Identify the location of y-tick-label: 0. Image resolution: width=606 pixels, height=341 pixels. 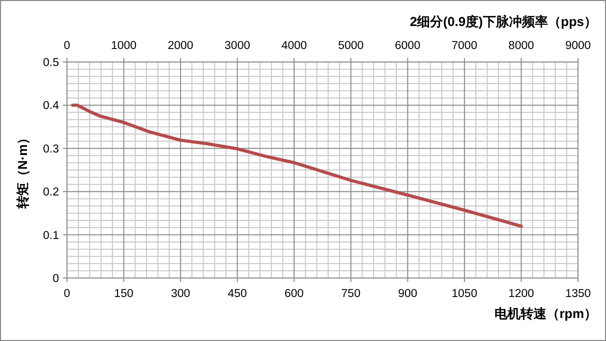
(55, 279).